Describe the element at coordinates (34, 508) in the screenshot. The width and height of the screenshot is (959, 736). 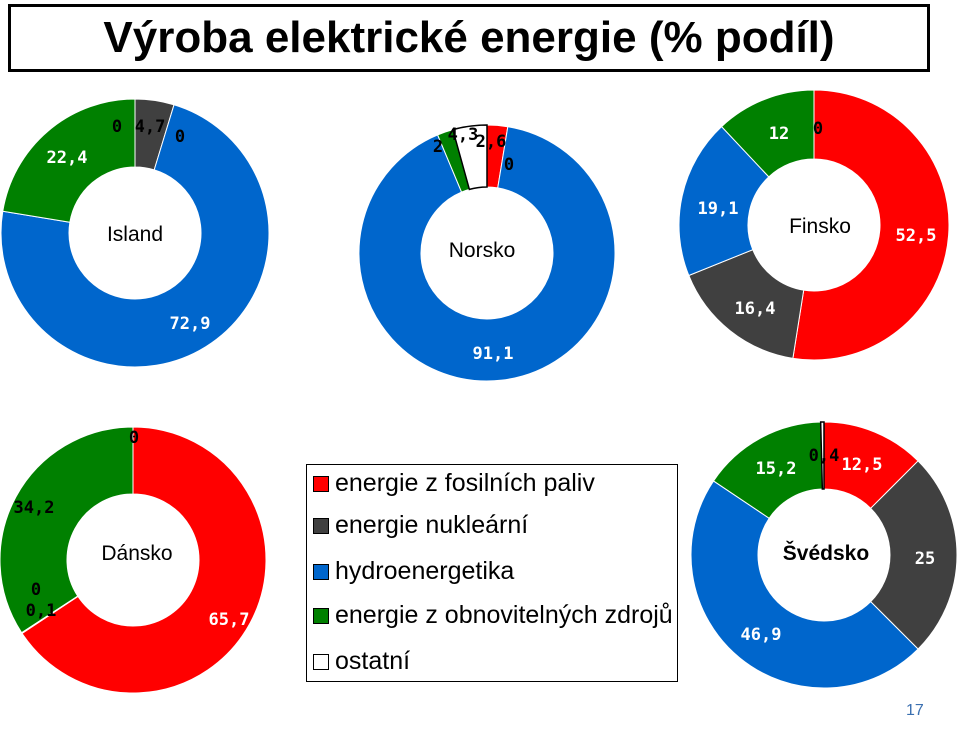
I see `data-label-dansko-renewable: 34,2` at that location.